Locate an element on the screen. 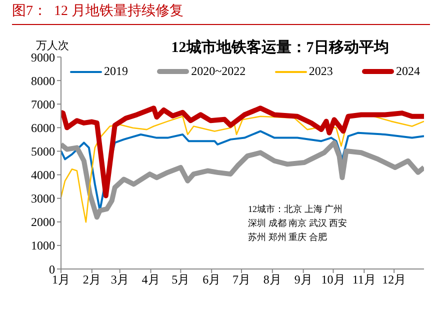 This screenshot has width=442, height=334. y-tick-label: 9000 is located at coordinates (43, 57).